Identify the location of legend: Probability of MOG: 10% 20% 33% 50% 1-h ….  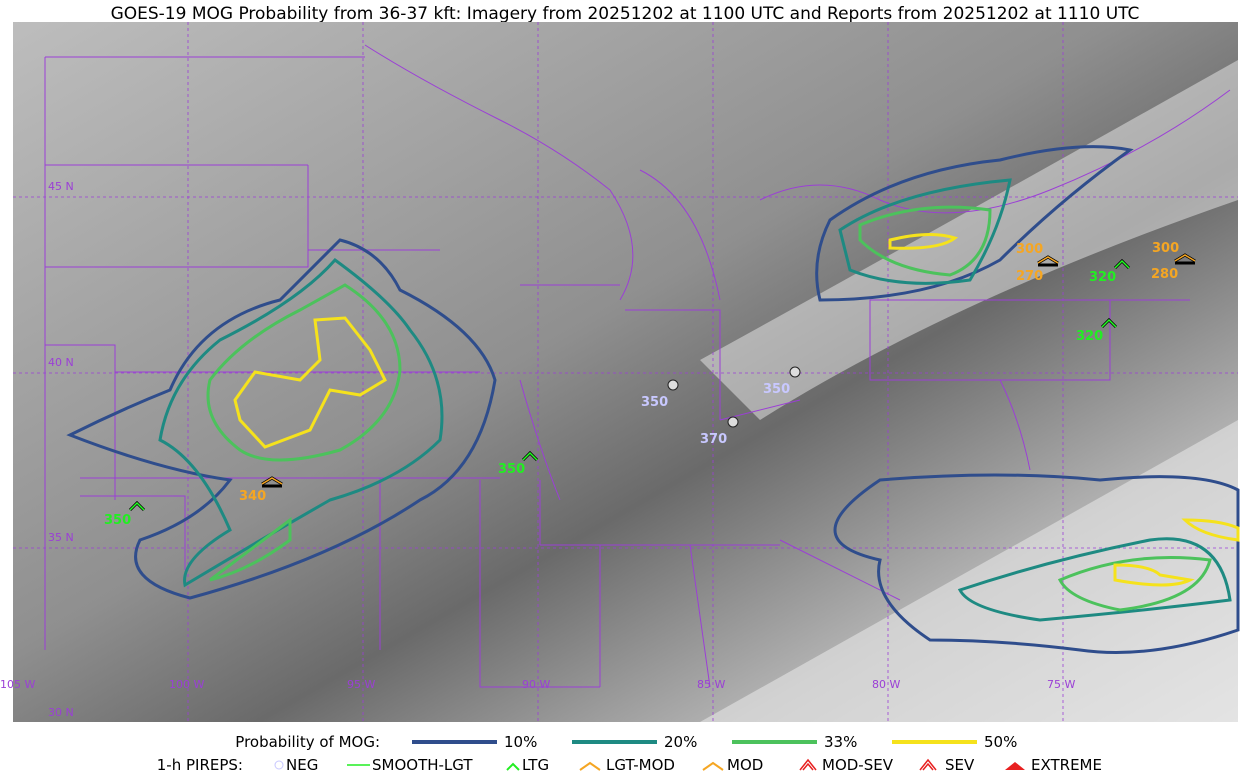
(629, 753).